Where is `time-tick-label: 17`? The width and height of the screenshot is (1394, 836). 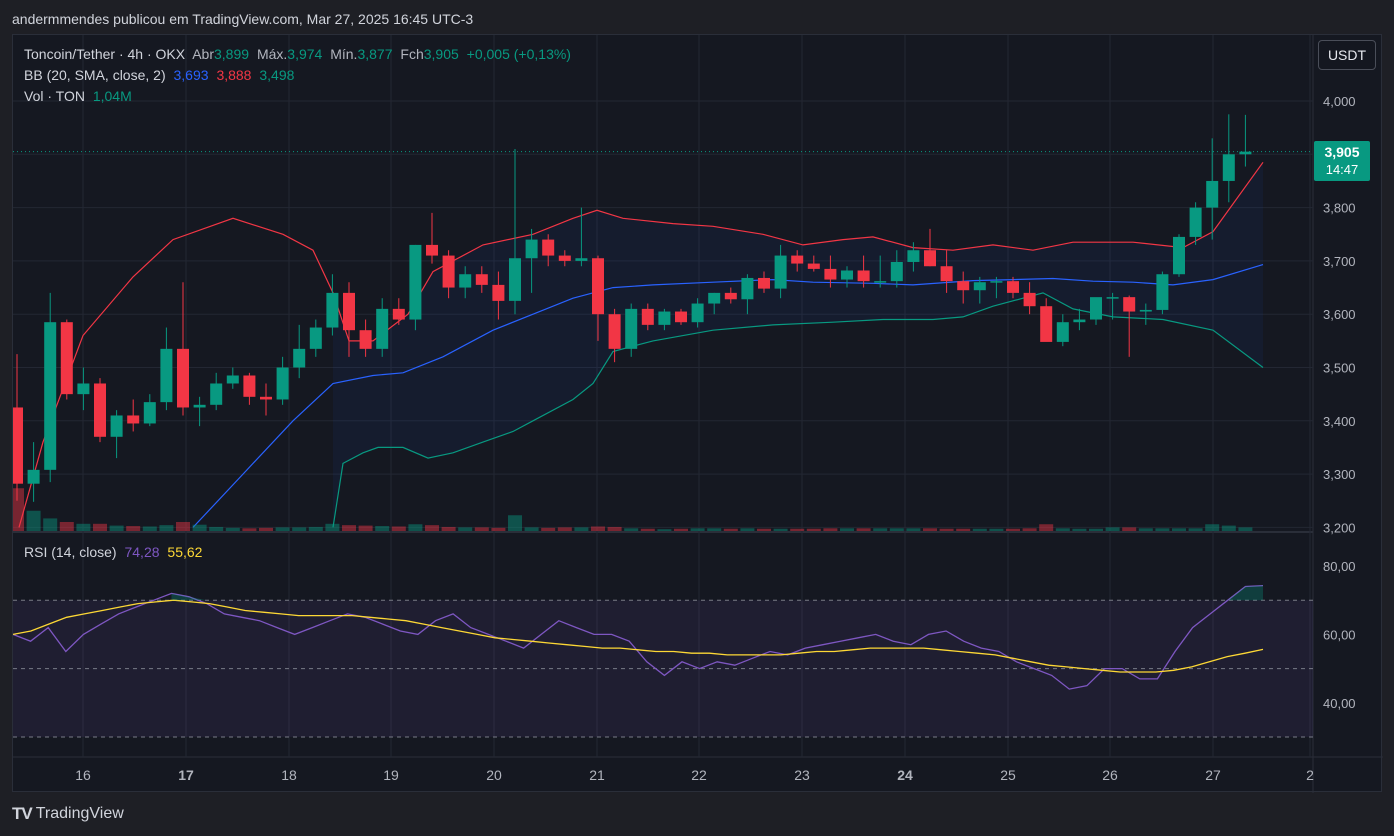
time-tick-label: 17 is located at coordinates (186, 775).